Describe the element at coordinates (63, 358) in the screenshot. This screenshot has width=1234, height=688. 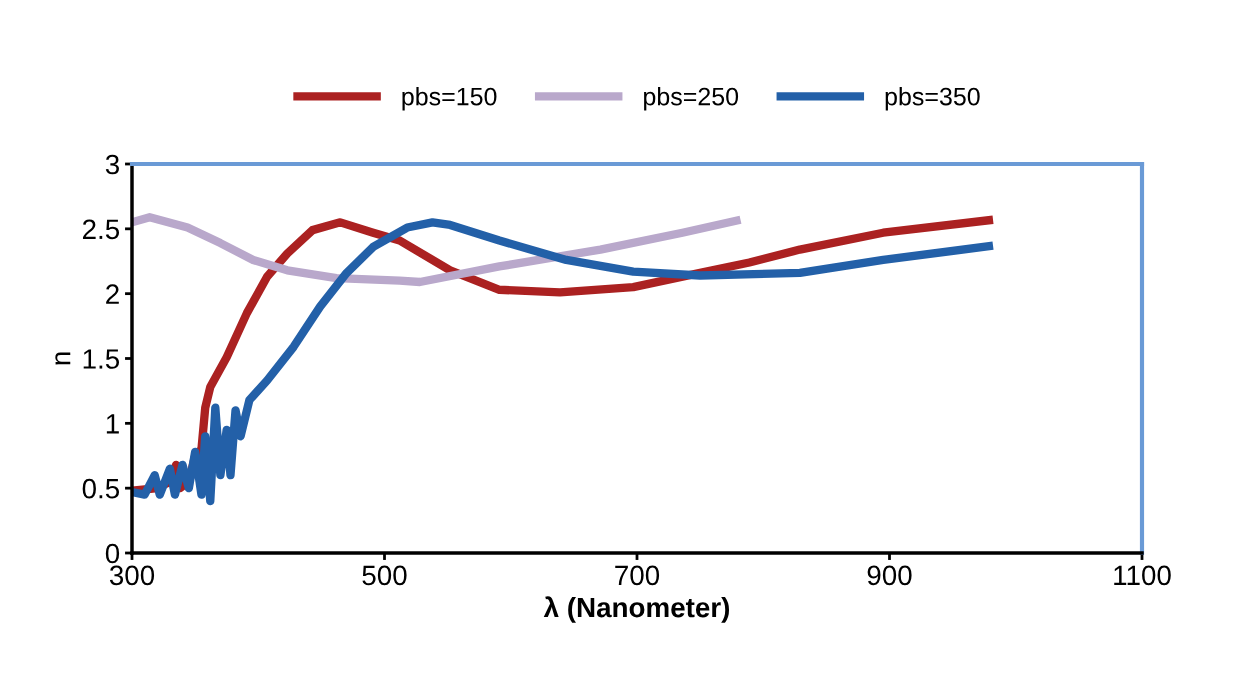
I see `y-axis-title: n` at that location.